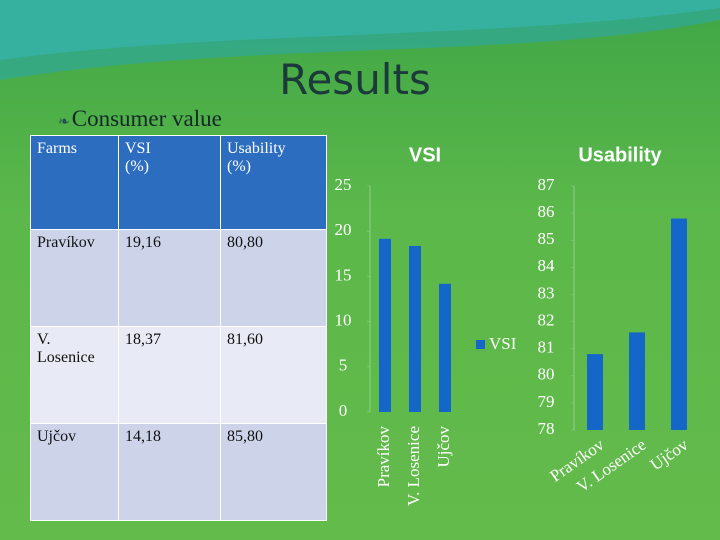  Describe the element at coordinates (169, 375) in the screenshot. I see `table-cell: 18,37` at that location.